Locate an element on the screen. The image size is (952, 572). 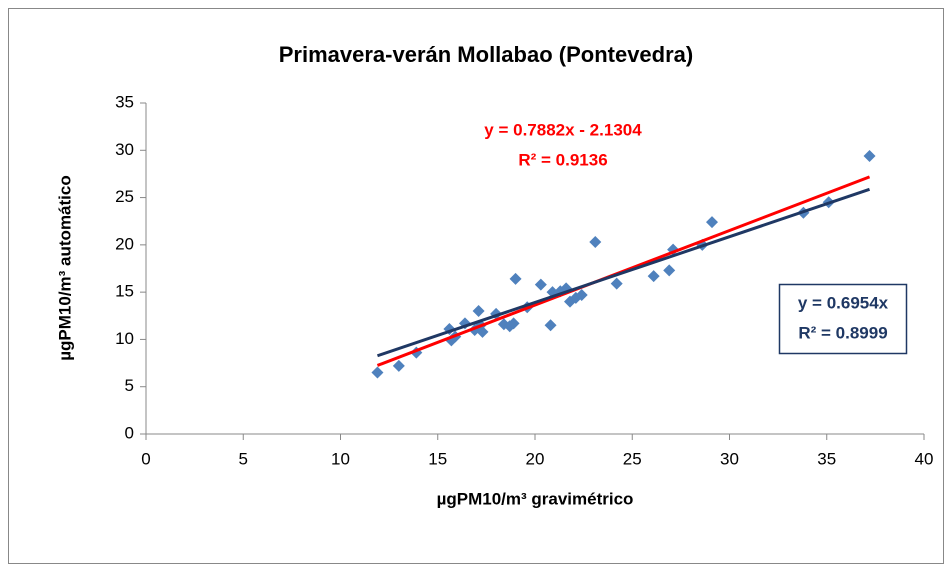
x-tick-label: 35 is located at coordinates (826, 458).